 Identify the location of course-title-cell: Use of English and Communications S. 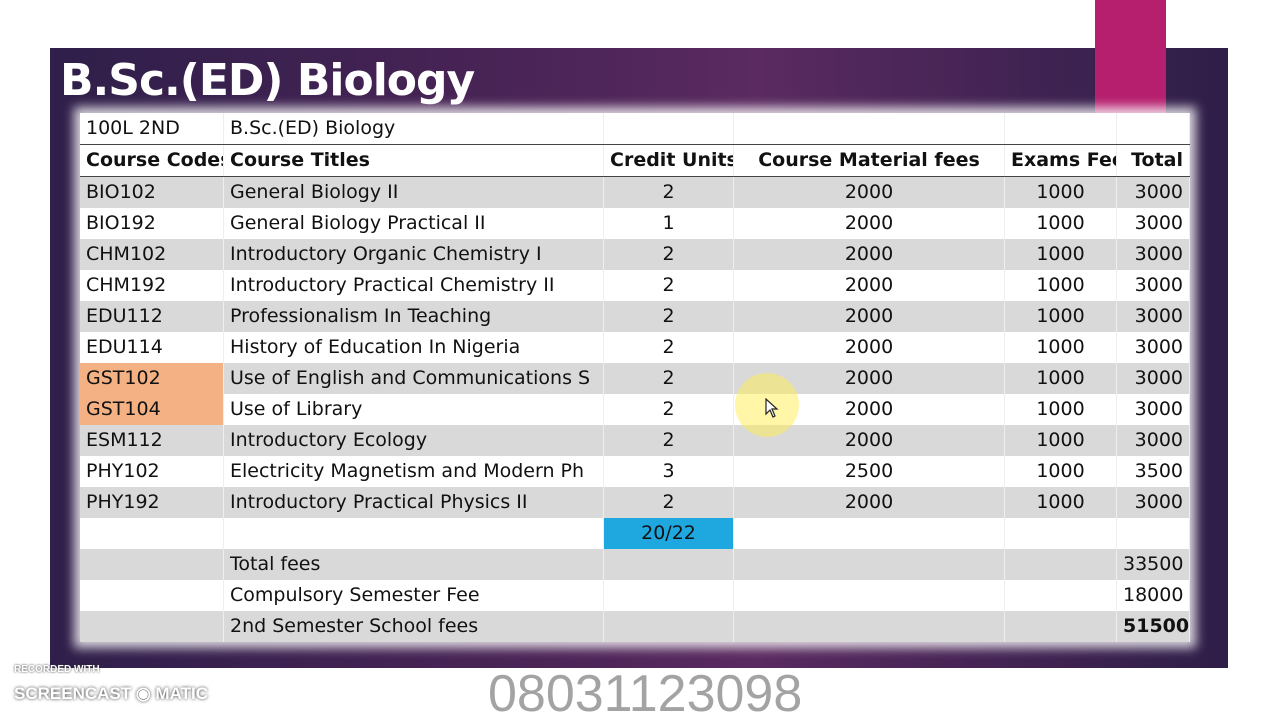
(414, 378).